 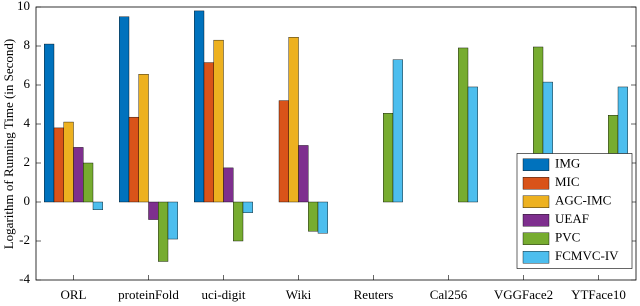 I want to click on y-tick-label: 10, so click(x=23, y=6).